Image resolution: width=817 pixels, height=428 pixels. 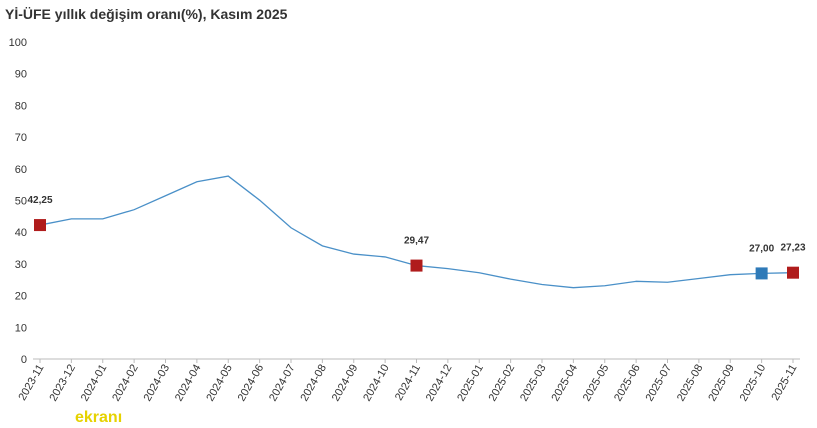 What do you see at coordinates (416, 241) in the screenshot?
I see `value-label: 29,47` at bounding box center [416, 241].